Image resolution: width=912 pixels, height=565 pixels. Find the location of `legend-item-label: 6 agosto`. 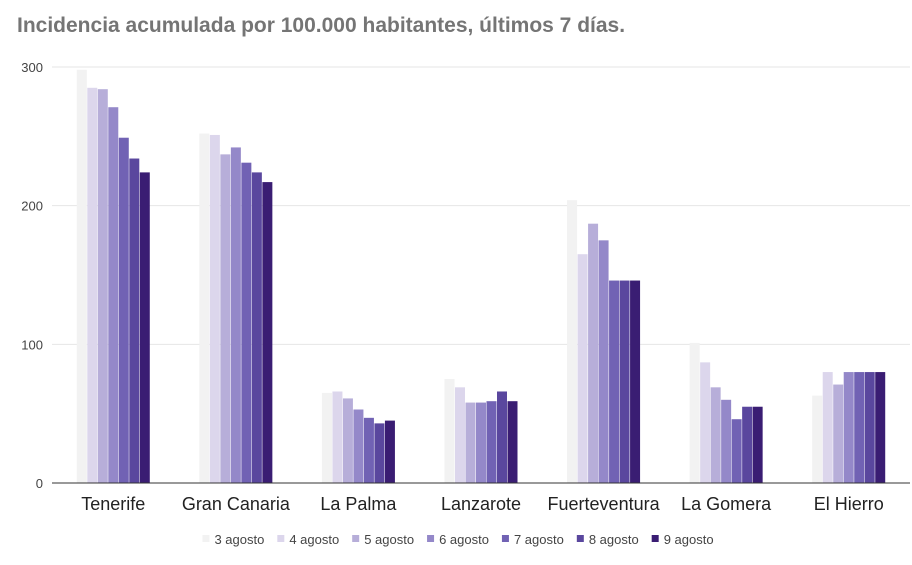

legend-item-label: 6 agosto is located at coordinates (464, 539).